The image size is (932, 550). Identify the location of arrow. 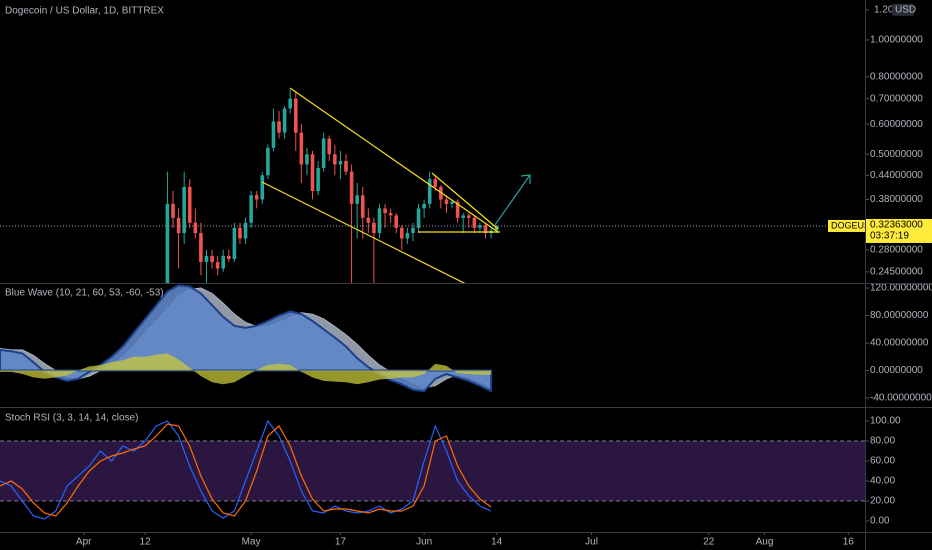
(512, 200).